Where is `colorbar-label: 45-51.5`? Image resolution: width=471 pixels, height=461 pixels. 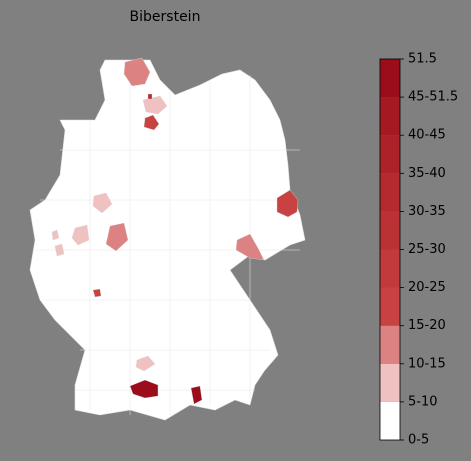
colorbar-label: 45-51.5 is located at coordinates (433, 97).